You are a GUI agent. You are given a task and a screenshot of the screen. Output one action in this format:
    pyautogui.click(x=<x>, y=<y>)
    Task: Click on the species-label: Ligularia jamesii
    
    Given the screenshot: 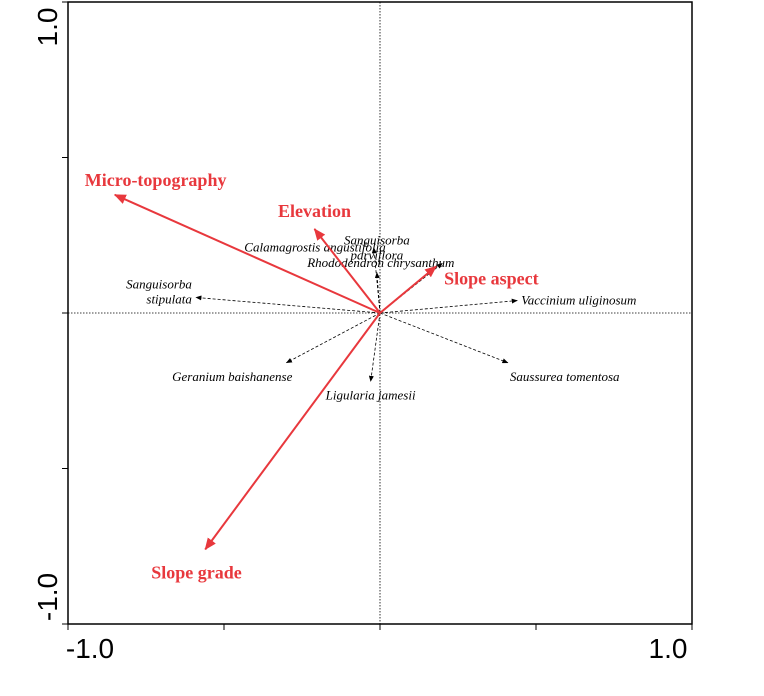 What is the action you would take?
    pyautogui.click(x=370, y=394)
    